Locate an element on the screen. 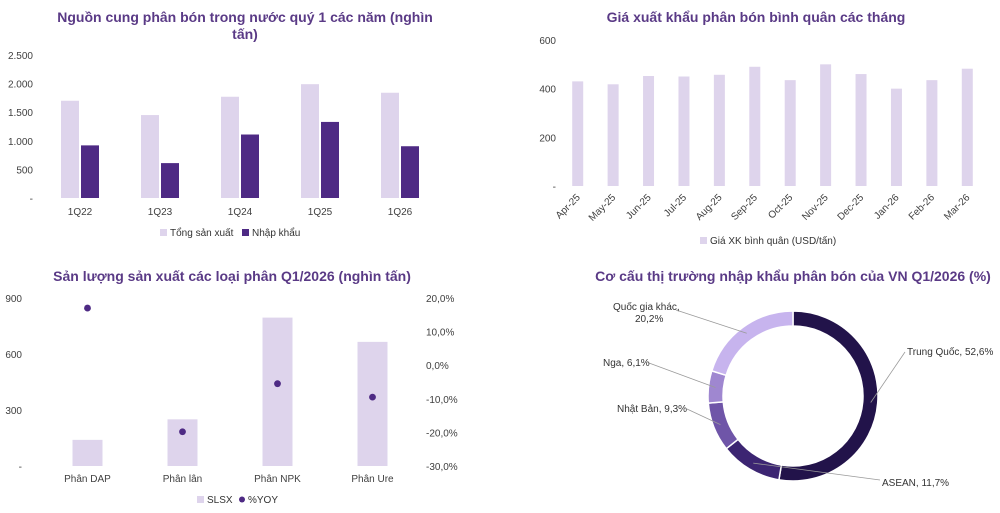  chart3-y2tick: 20,0% is located at coordinates (440, 299).